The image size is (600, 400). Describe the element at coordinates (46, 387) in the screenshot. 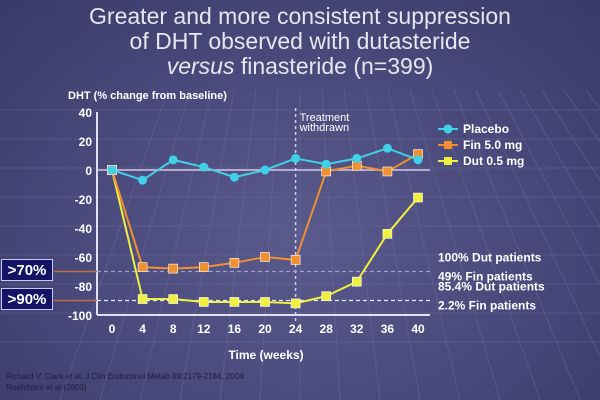

I see `citation-2: Roehrborn et al (2003)` at that location.